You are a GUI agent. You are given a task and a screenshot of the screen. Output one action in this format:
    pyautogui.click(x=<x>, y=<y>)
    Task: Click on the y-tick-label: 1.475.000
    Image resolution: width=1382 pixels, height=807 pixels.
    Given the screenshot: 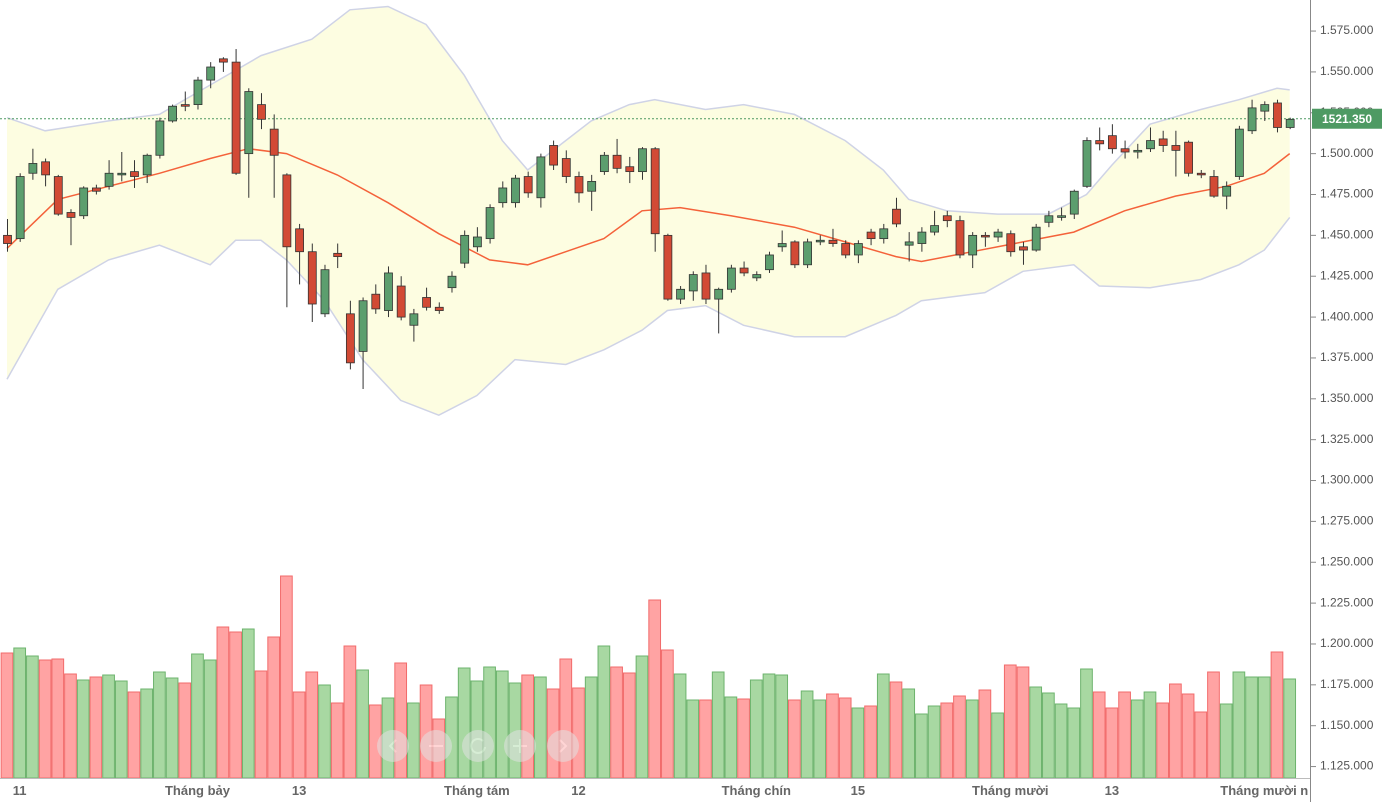 What is the action you would take?
    pyautogui.click(x=1347, y=194)
    